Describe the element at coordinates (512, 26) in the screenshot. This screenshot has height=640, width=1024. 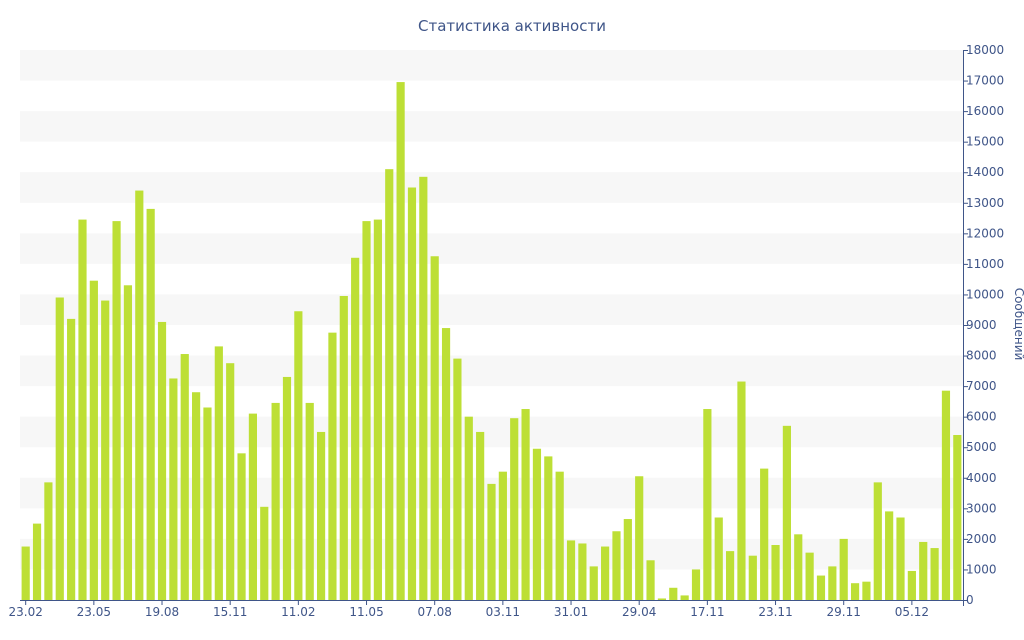
I see `chart-title: Статистика активности` at that location.